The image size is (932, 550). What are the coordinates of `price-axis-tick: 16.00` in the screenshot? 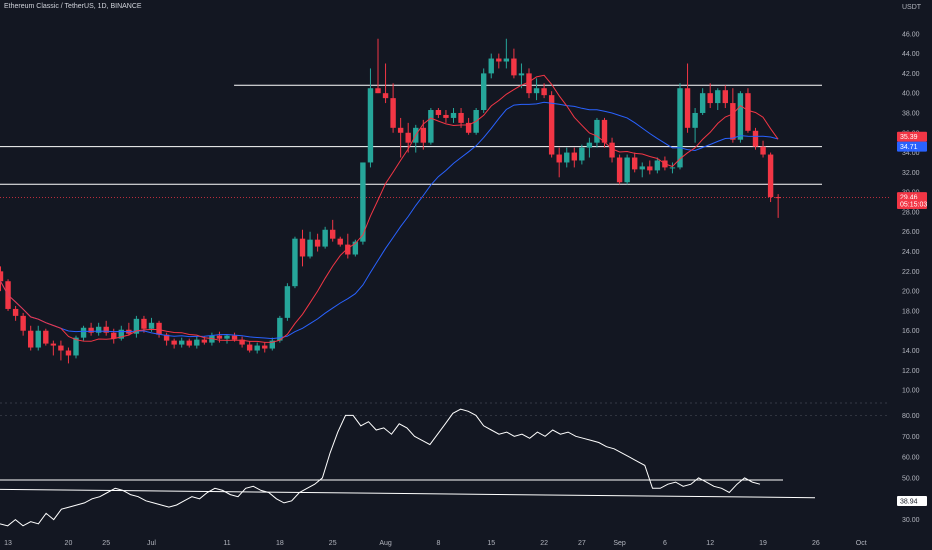 It's located at (911, 331).